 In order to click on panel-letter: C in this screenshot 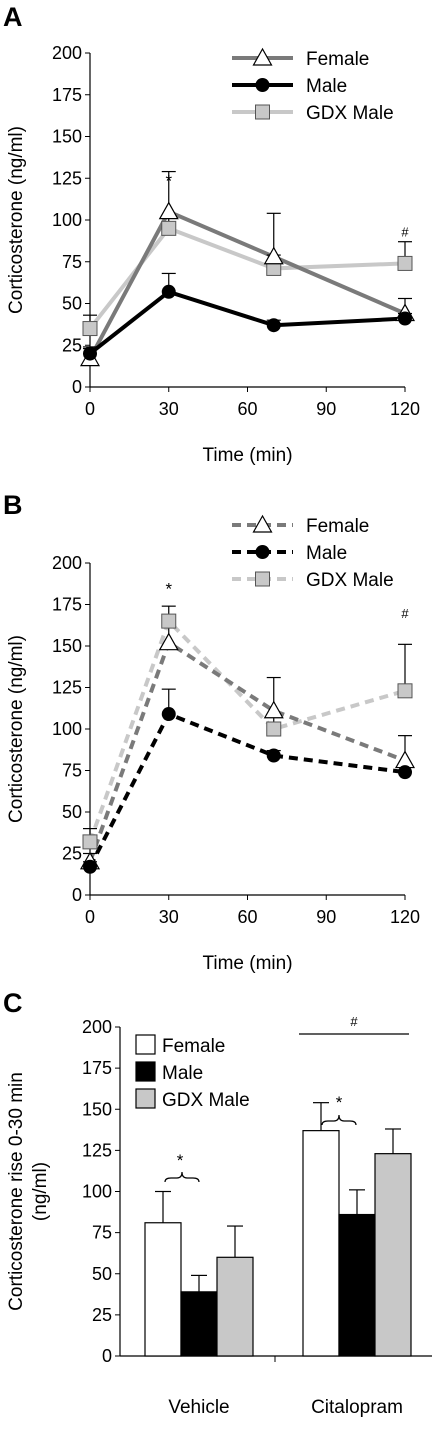, I will do `click(13, 1003)`.